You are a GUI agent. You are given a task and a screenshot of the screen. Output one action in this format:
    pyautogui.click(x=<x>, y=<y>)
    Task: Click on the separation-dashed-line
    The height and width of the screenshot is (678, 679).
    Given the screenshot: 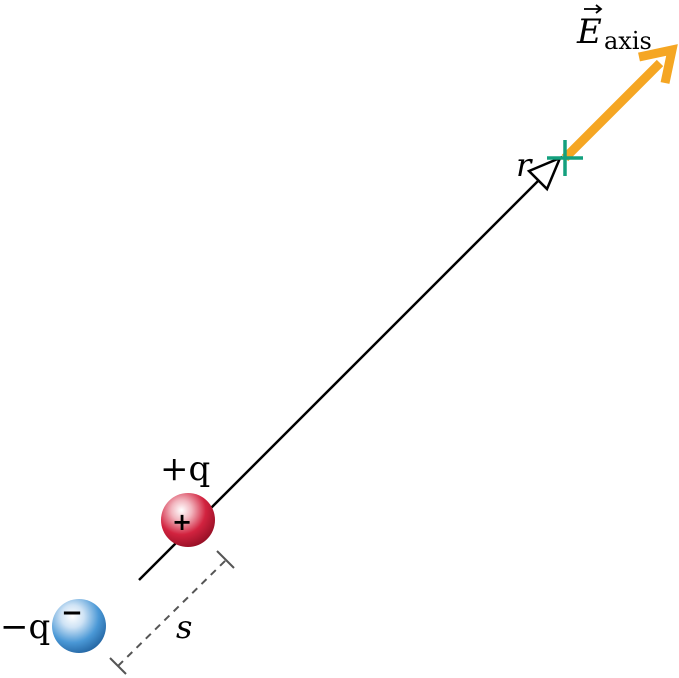 What is the action you would take?
    pyautogui.click(x=172, y=613)
    